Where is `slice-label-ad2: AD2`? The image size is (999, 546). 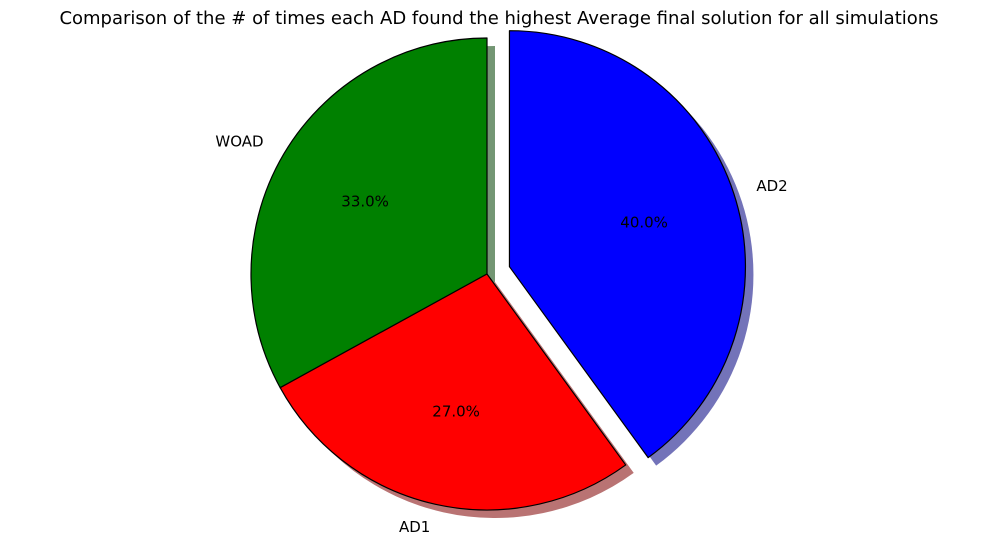
slice-label-ad2: AD2 is located at coordinates (771, 186).